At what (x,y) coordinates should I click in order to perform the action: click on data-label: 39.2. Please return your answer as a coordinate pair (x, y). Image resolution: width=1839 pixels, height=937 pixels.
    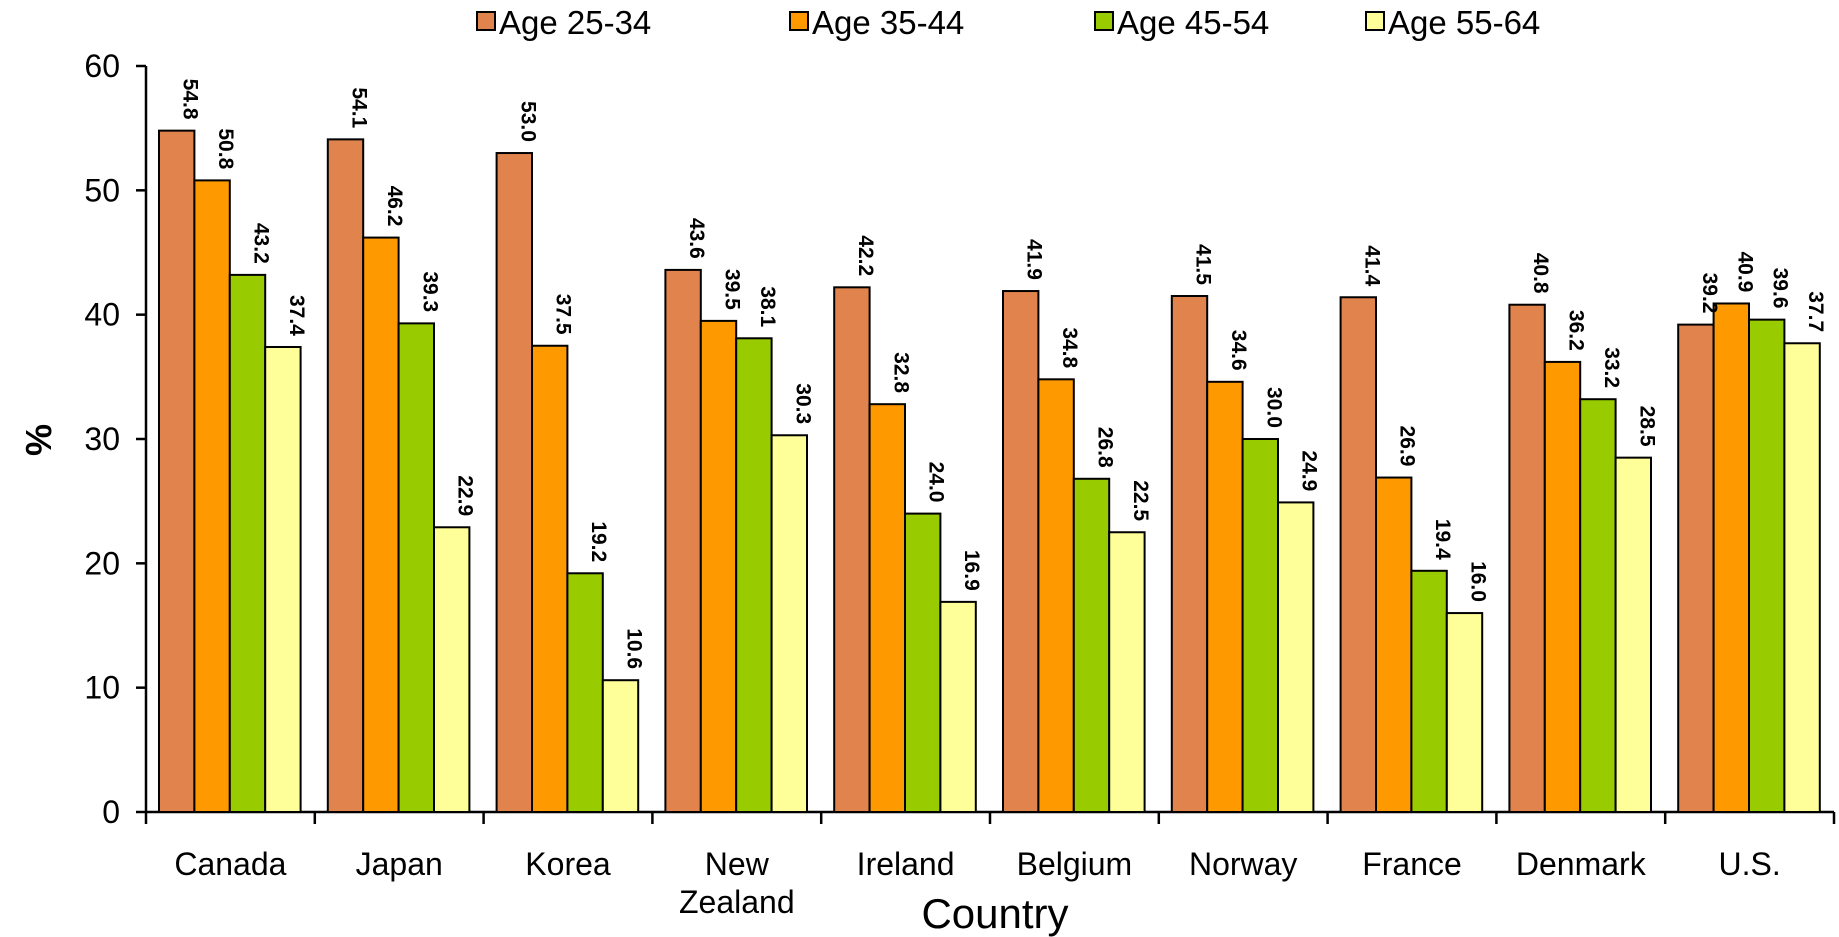
    Looking at the image, I should click on (1709, 293).